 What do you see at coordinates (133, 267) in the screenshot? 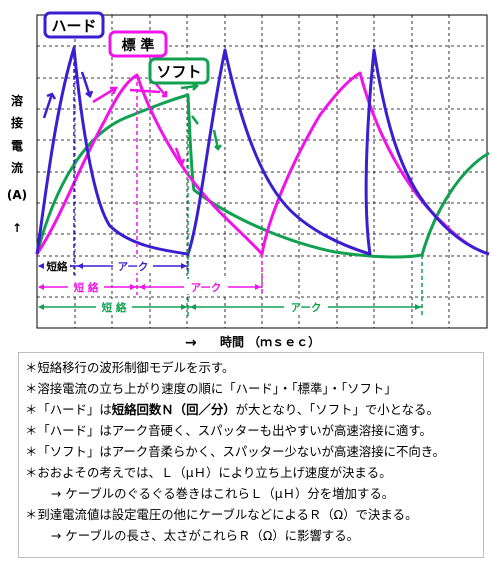
I see `hard-arc-label: アーク` at bounding box center [133, 267].